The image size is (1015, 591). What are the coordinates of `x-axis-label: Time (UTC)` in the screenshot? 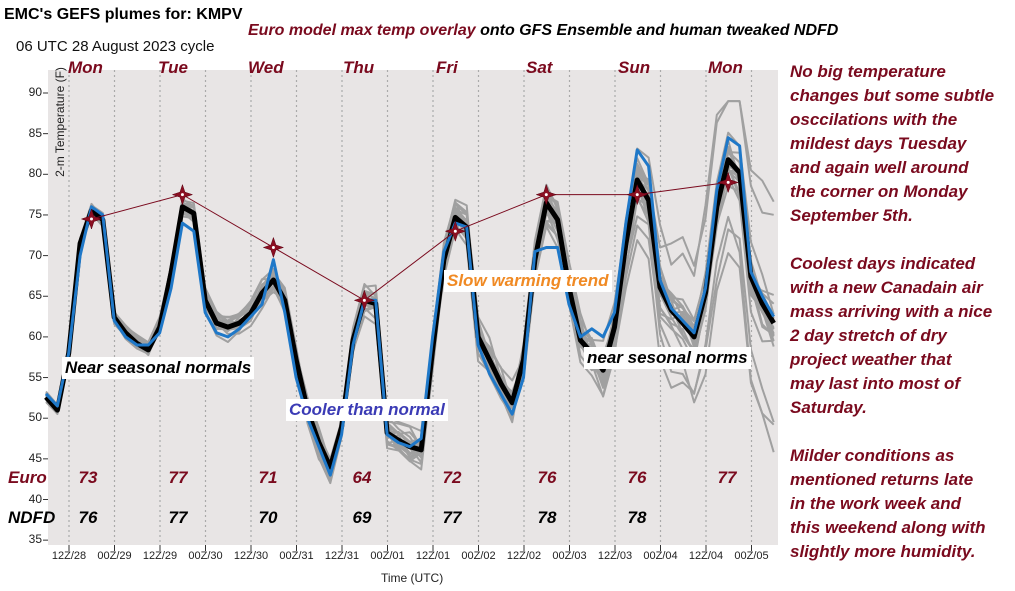 It's located at (412, 578).